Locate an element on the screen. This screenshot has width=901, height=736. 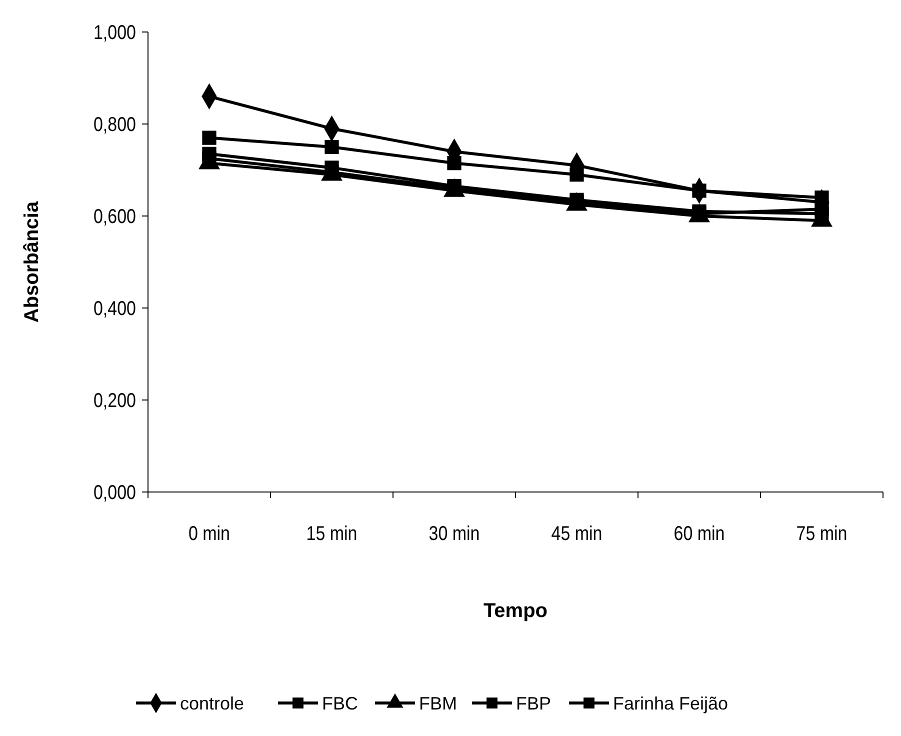
y-tick-label: 1,000 is located at coordinates (114, 32).